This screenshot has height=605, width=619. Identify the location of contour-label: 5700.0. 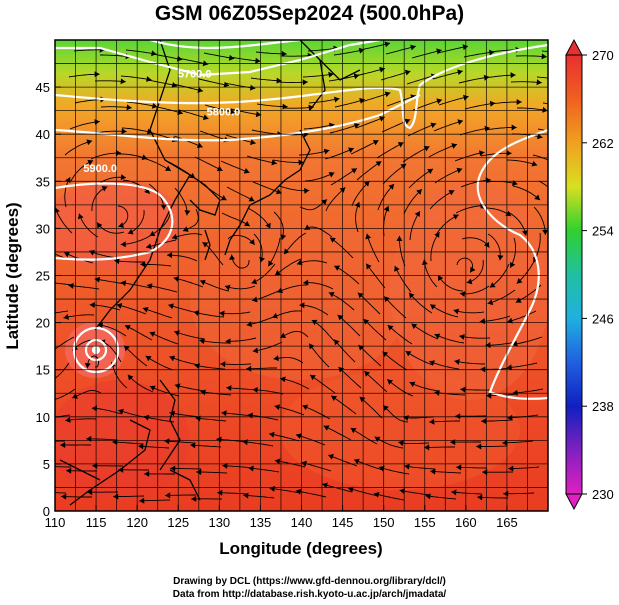
(195, 75).